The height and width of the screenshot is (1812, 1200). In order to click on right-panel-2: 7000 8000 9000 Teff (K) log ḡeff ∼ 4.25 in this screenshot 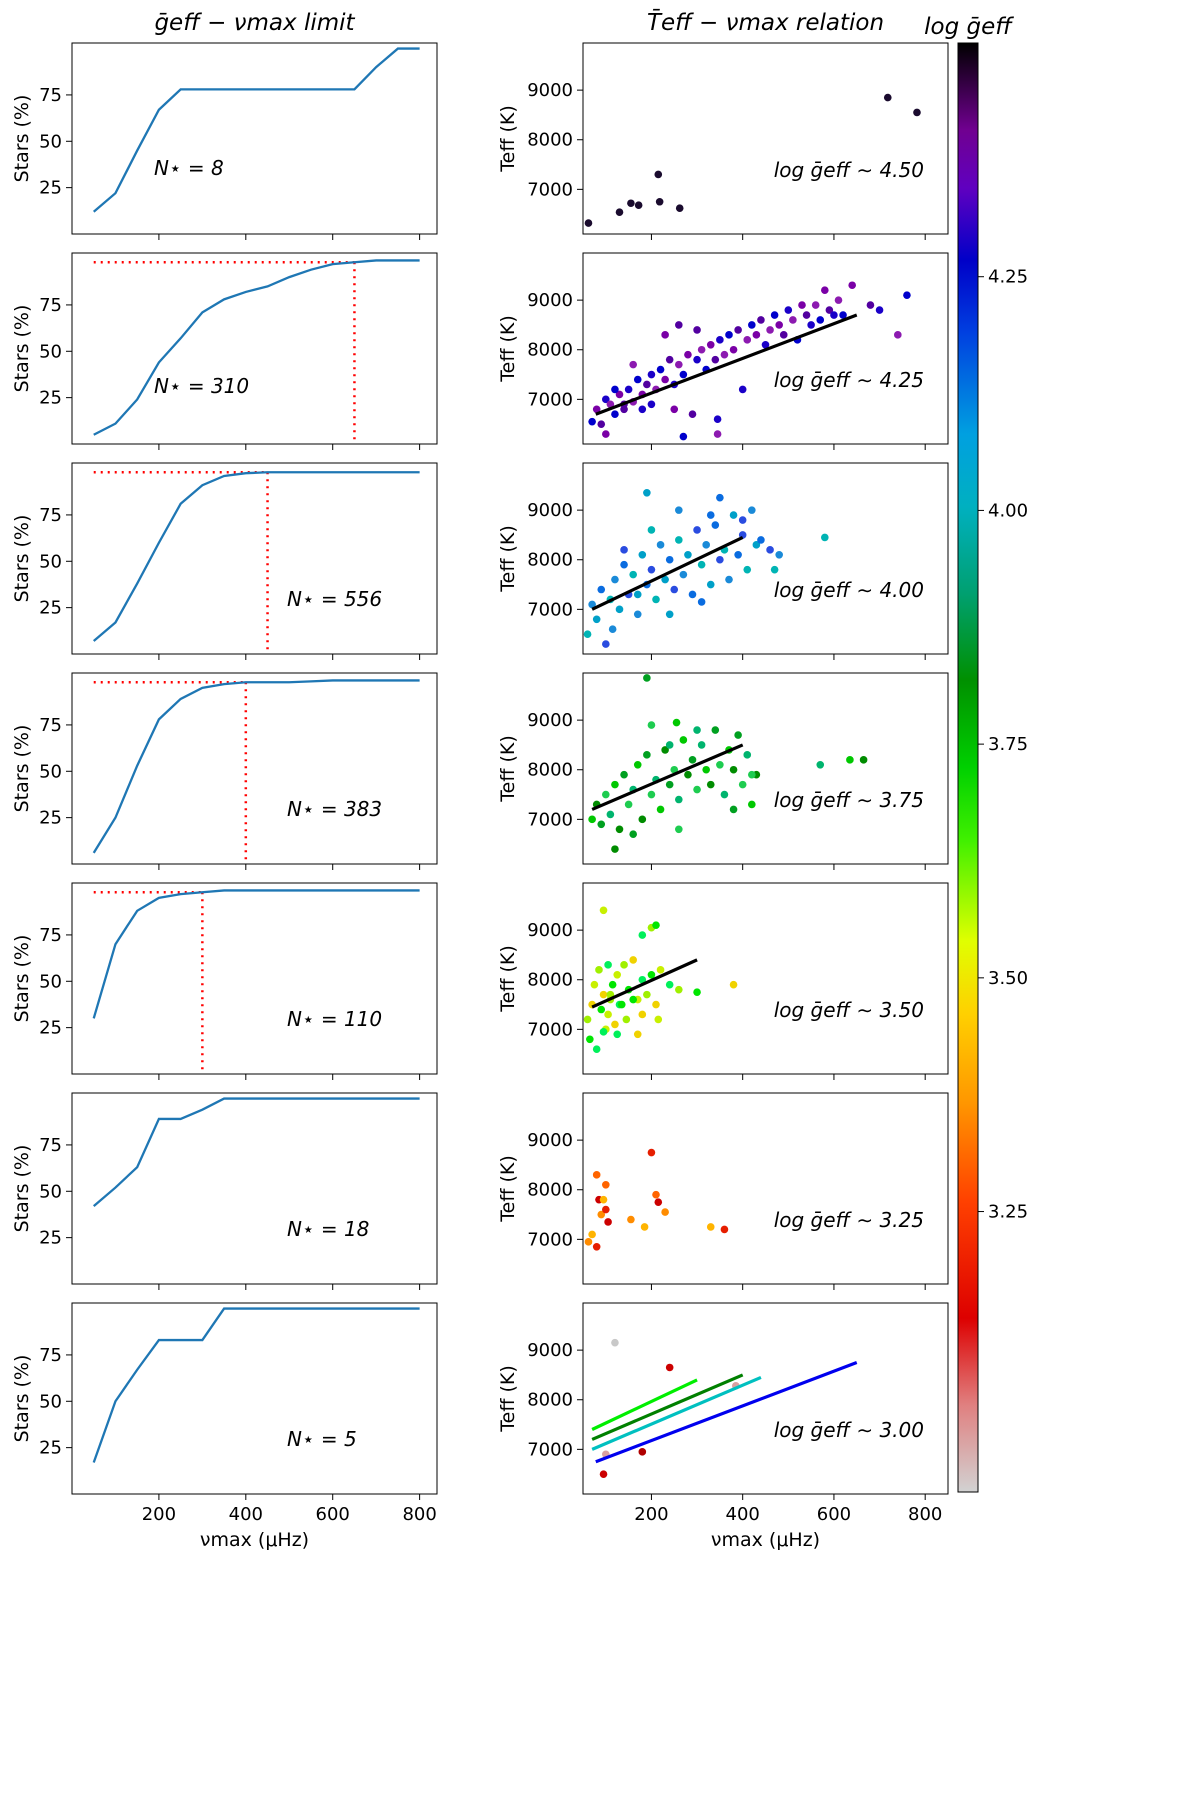, I will do `click(723, 351)`.